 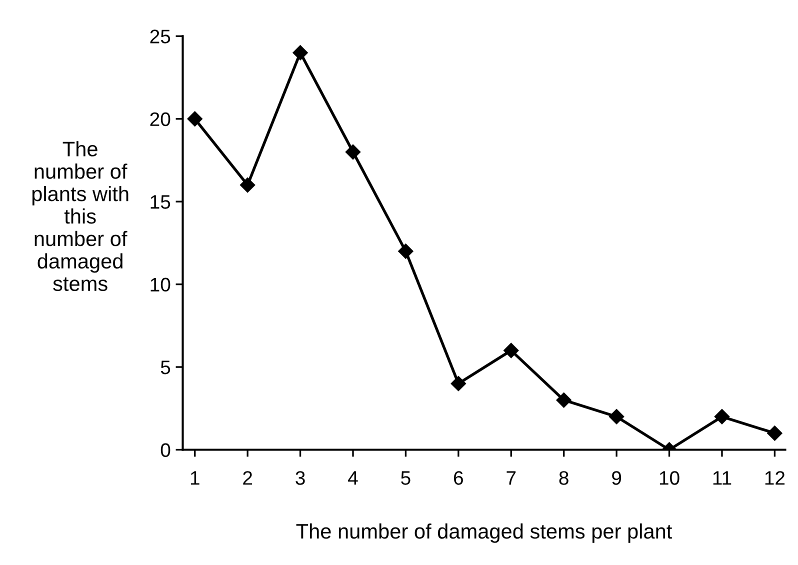 I want to click on x-tick-label: 4, so click(x=353, y=478).